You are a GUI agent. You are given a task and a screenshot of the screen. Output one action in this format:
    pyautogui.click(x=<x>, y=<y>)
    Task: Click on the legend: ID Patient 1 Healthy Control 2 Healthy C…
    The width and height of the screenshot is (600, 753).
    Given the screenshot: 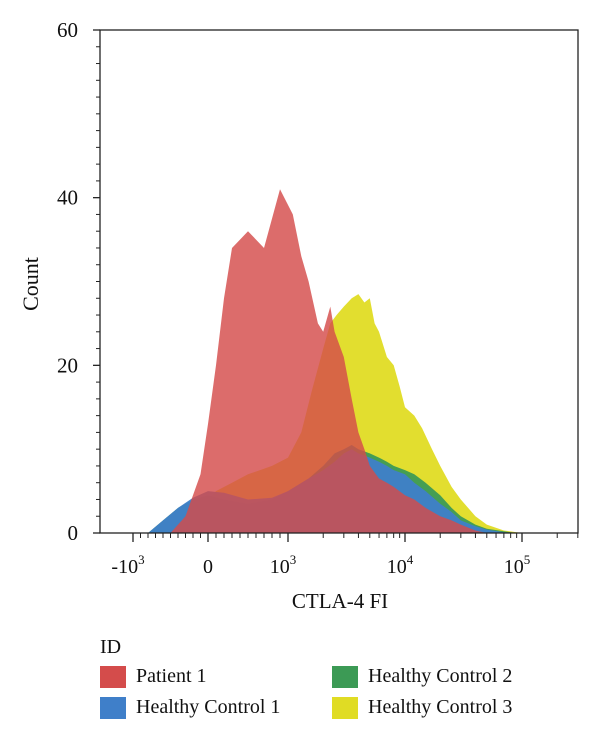 What is the action you would take?
    pyautogui.click(x=340, y=677)
    